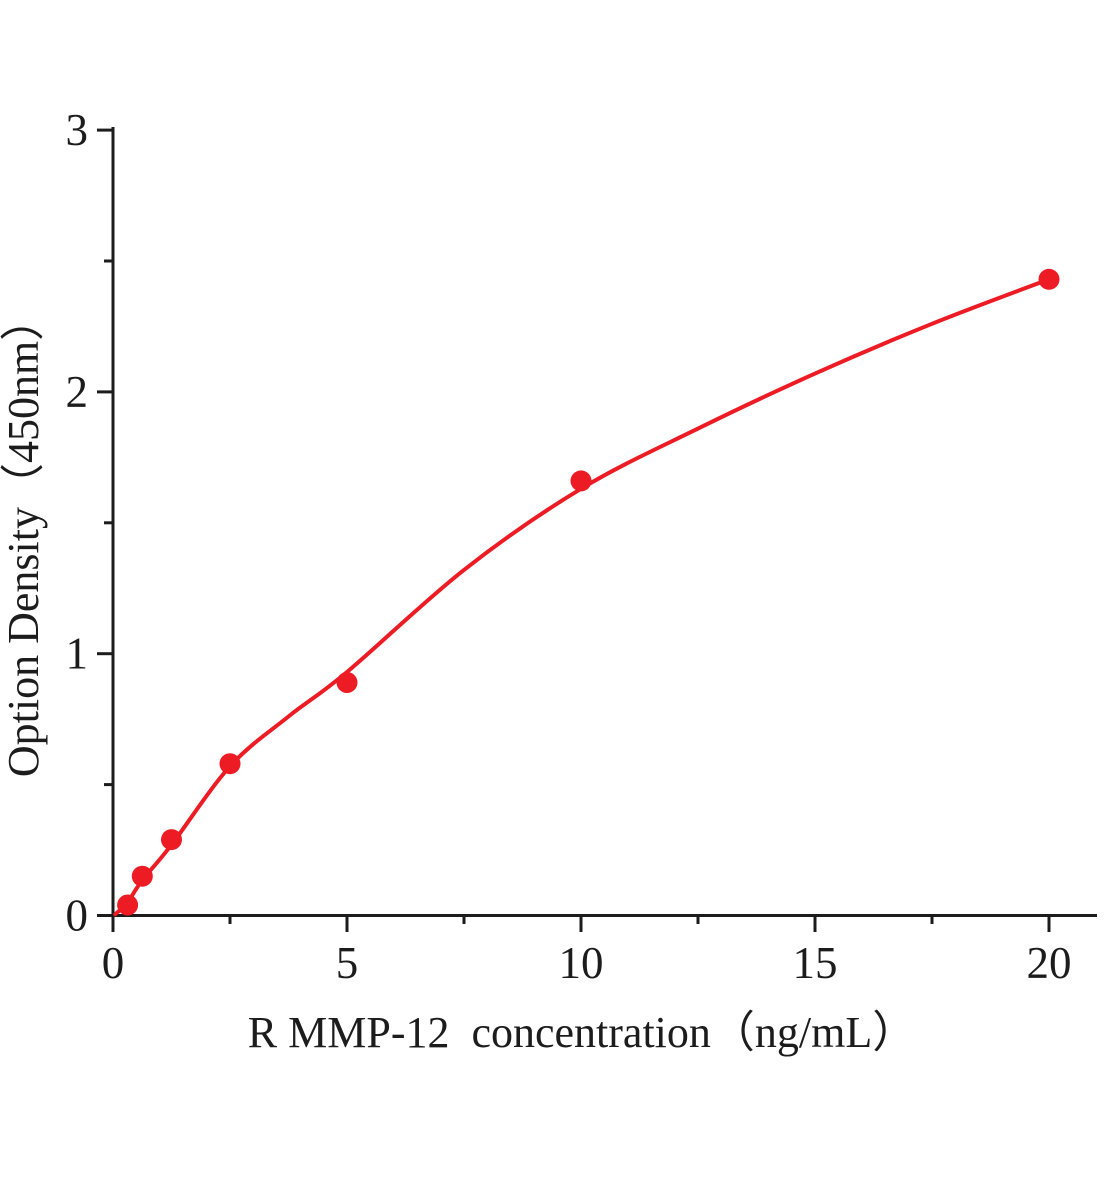 Image resolution: width=1104 pixels, height=1200 pixels. What do you see at coordinates (582, 1032) in the screenshot?
I see `x-axis-title: R MMP-12 concentration（ng/mL）` at bounding box center [582, 1032].